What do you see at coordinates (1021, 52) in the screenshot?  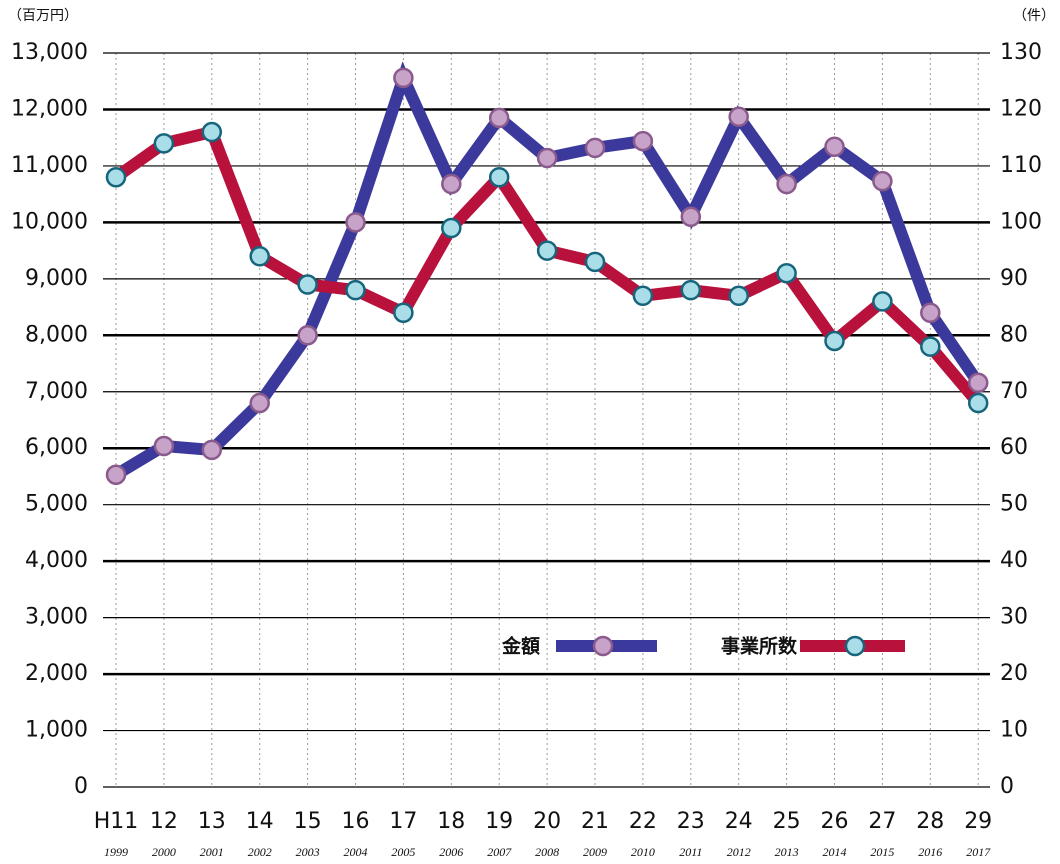 I see `y2-tick-label: 130` at bounding box center [1021, 52].